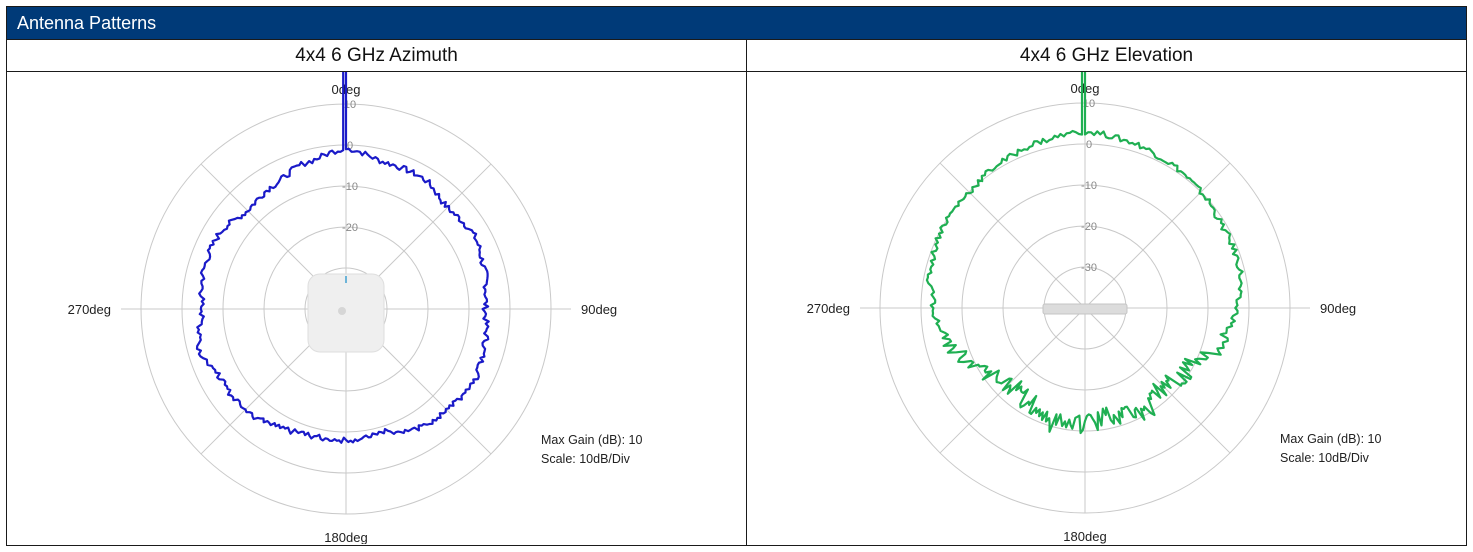  I want to click on radial-tick-label: -30, so click(1089, 268).